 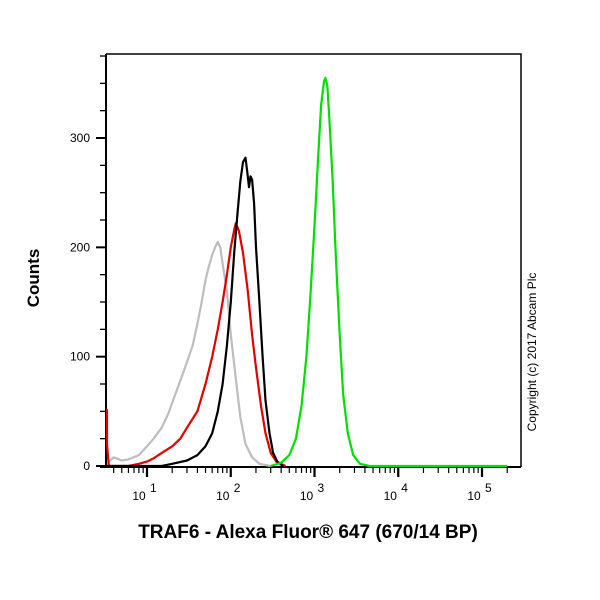 What do you see at coordinates (321, 488) in the screenshot?
I see `svg-text: 3` at bounding box center [321, 488].